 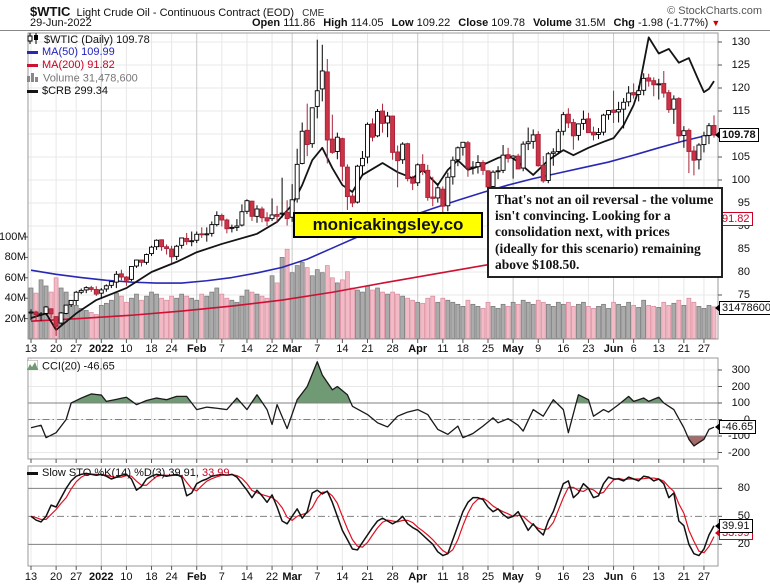 What do you see at coordinates (50, 11) in the screenshot?
I see `symbol: $WTIC` at bounding box center [50, 11].